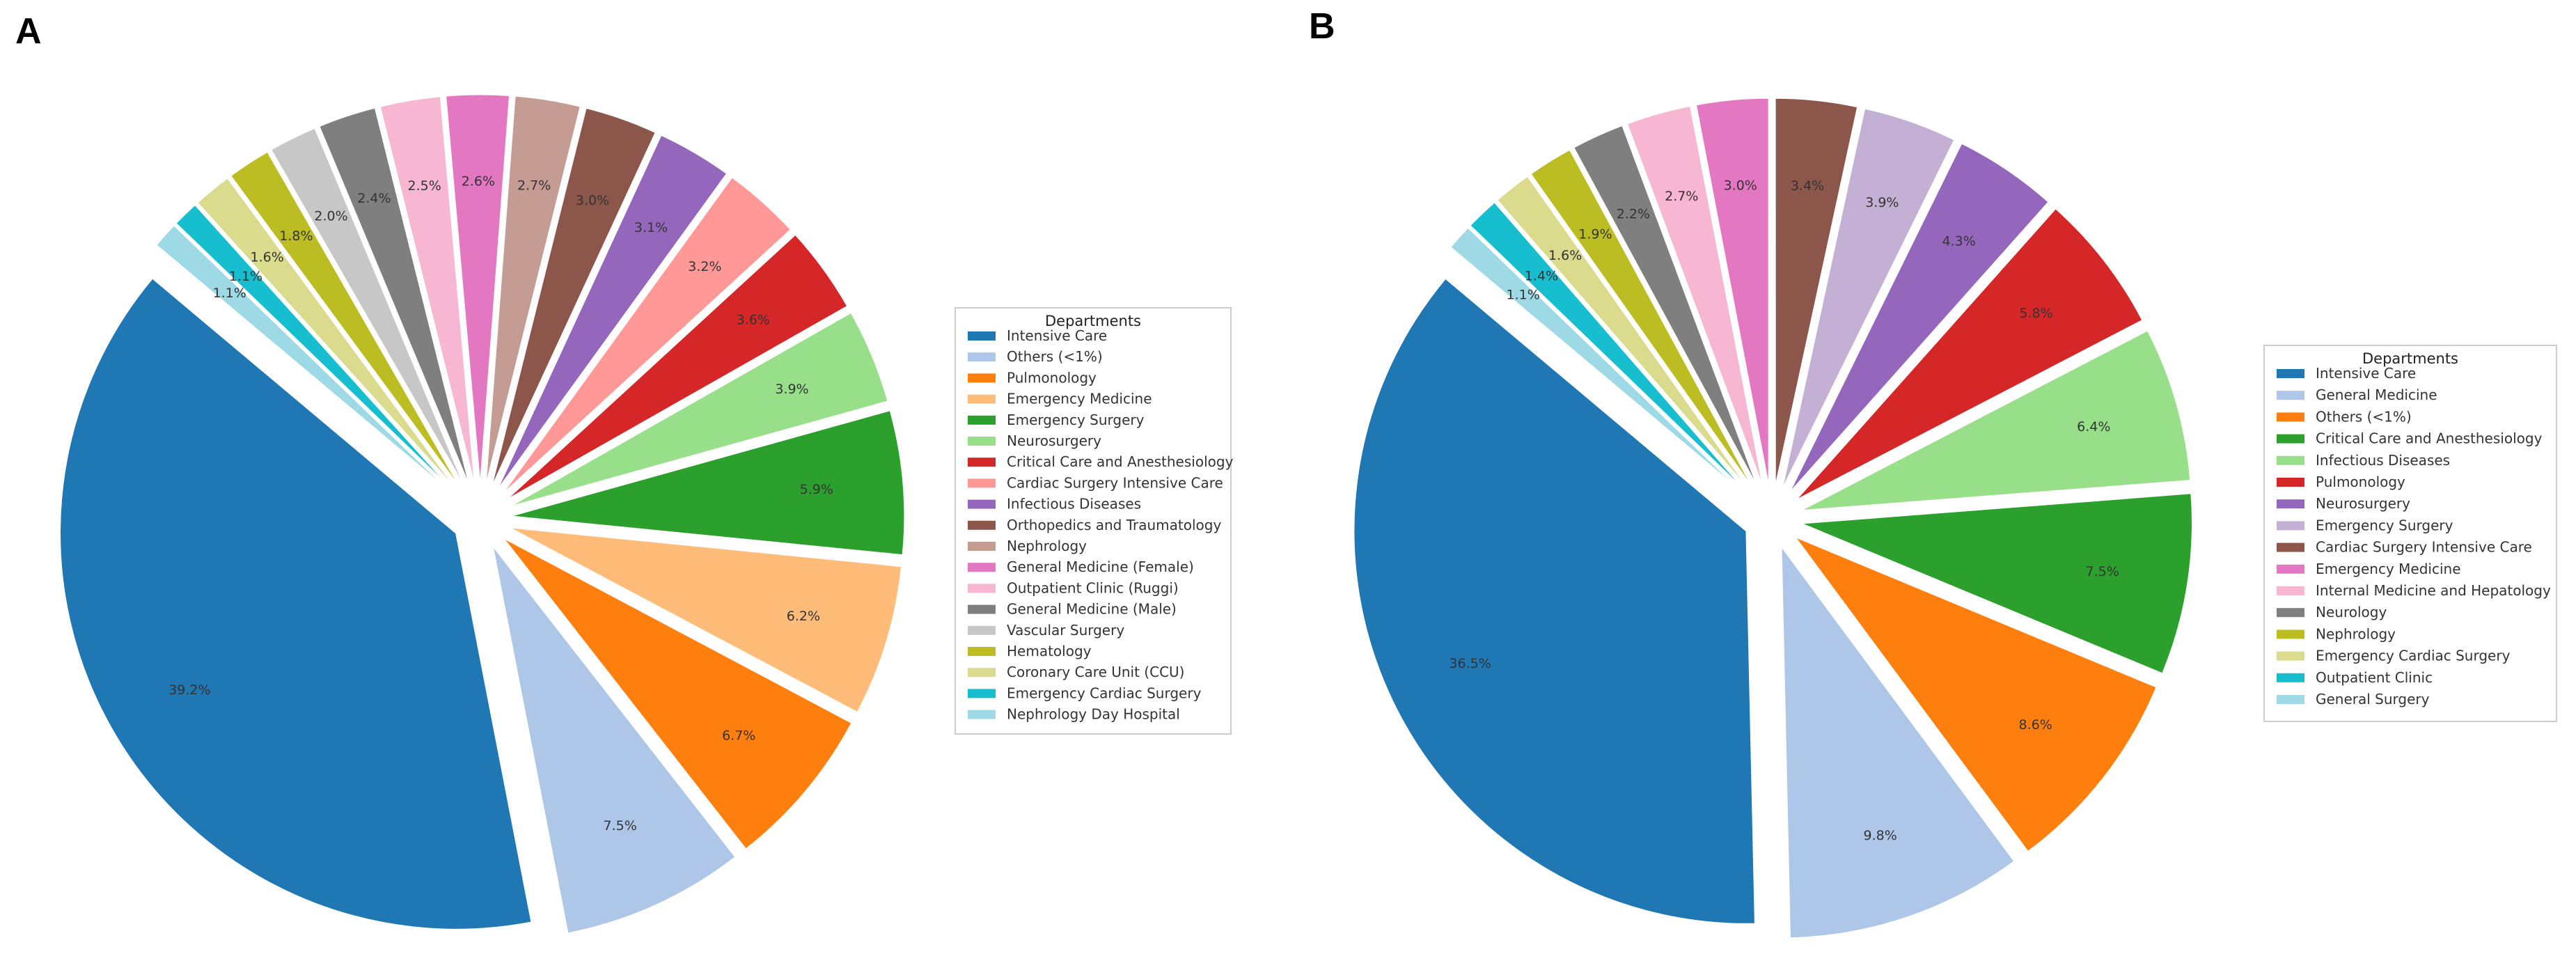  I want to click on pie-slice-outpatient-clinic-ruggi, so click(427, 293).